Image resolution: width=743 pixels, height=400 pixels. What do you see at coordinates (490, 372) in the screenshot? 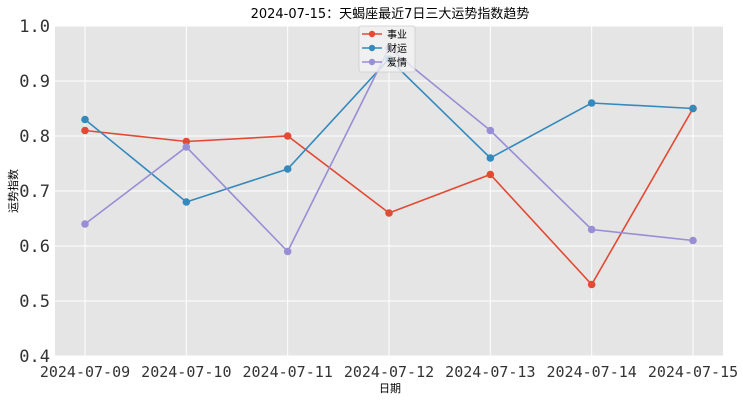
I see `x-tick-label: 2024-07-13` at bounding box center [490, 372].